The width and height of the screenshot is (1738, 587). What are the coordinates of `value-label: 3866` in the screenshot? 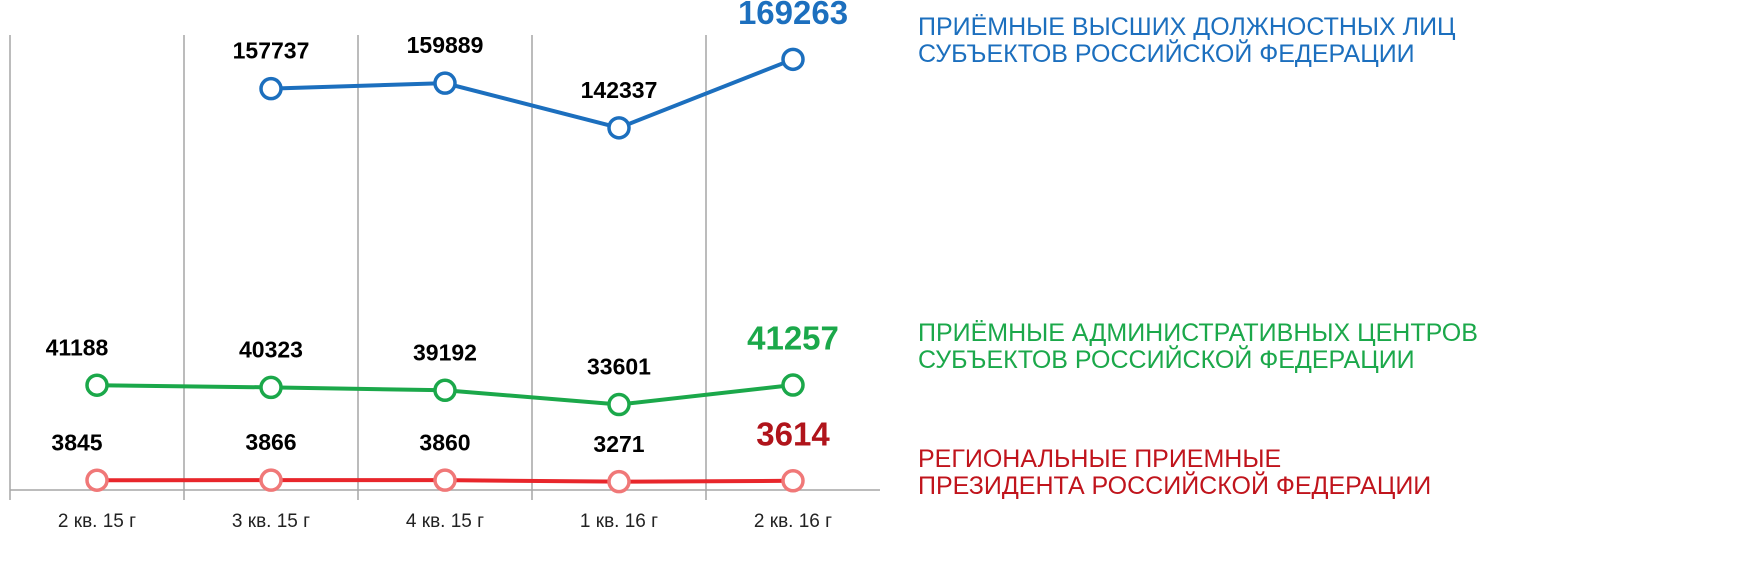 It's located at (270, 442).